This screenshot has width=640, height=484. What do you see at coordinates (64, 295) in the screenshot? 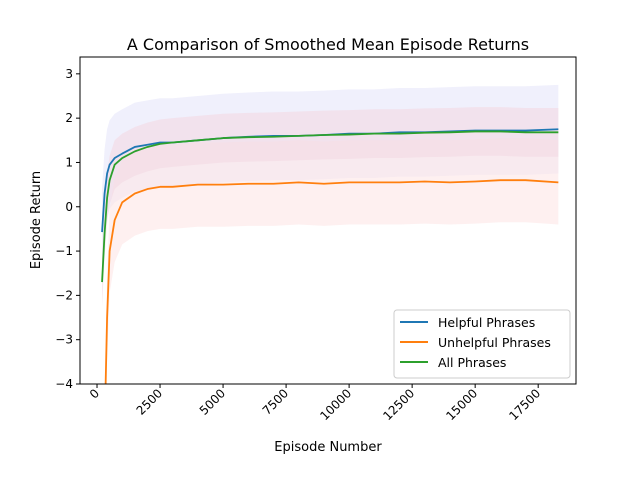
I see `y-tick-label: −2` at bounding box center [64, 295].